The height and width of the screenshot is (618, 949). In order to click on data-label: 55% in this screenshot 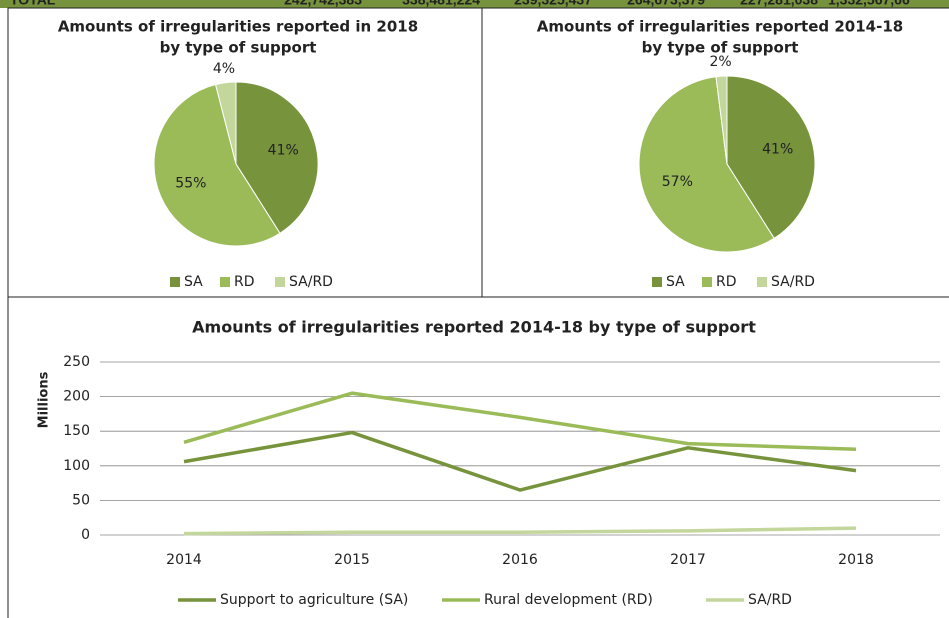, I will do `click(190, 184)`.